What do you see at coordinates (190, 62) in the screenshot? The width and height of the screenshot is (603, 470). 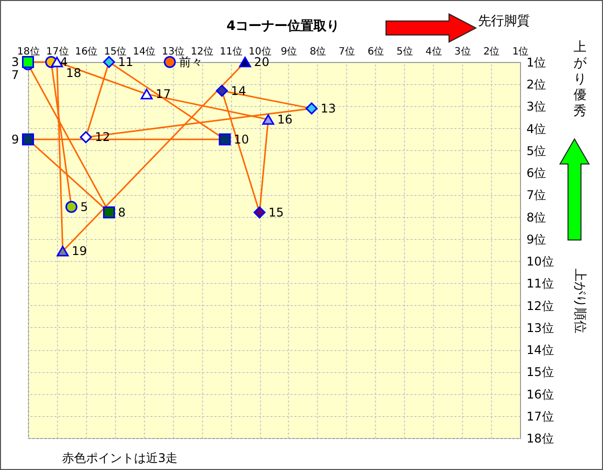 I see `annotation: 前々` at bounding box center [190, 62].